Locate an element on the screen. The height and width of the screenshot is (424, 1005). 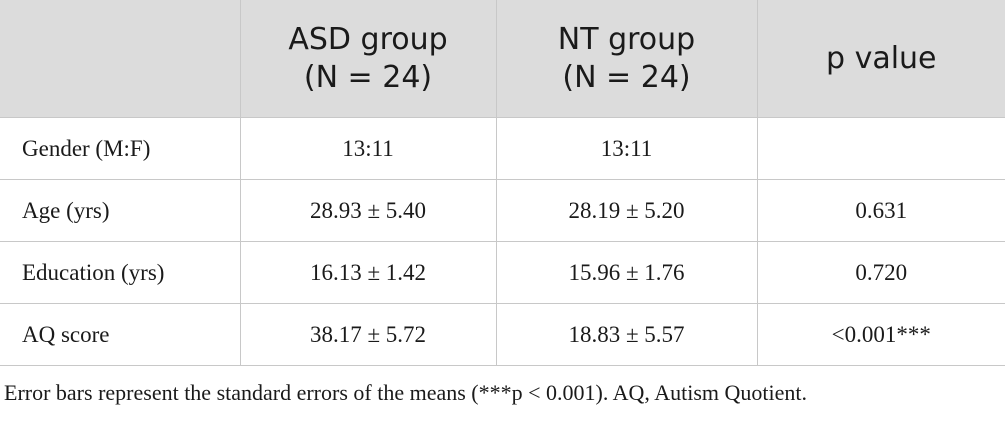
row-label: AQ score is located at coordinates (120, 334).